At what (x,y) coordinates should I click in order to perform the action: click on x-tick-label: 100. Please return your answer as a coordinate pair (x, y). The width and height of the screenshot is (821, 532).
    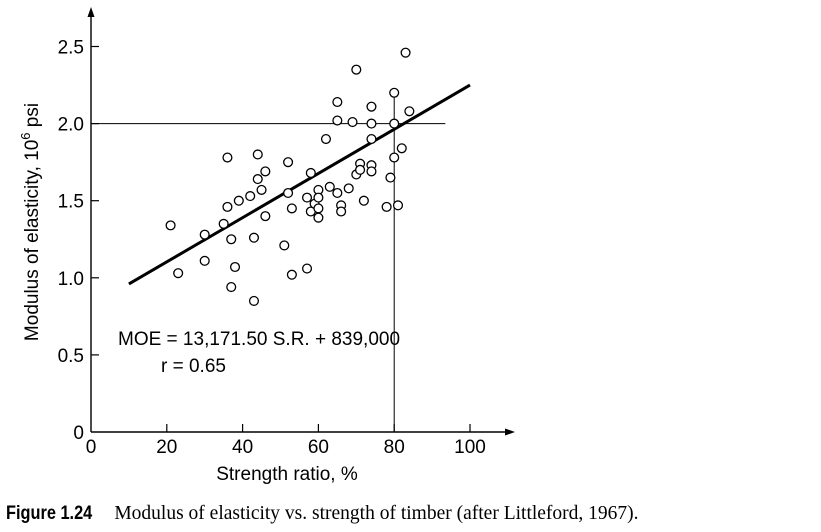
    Looking at the image, I should click on (470, 447).